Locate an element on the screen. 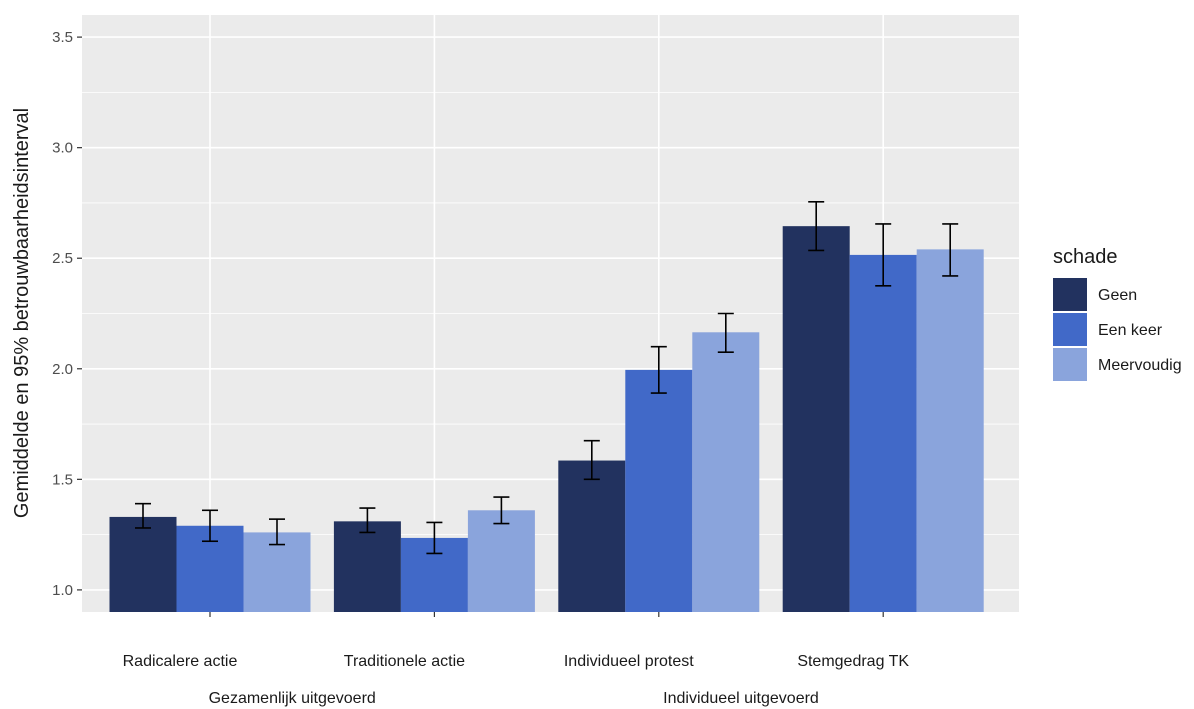  legend-label: Een keer is located at coordinates (1130, 330).